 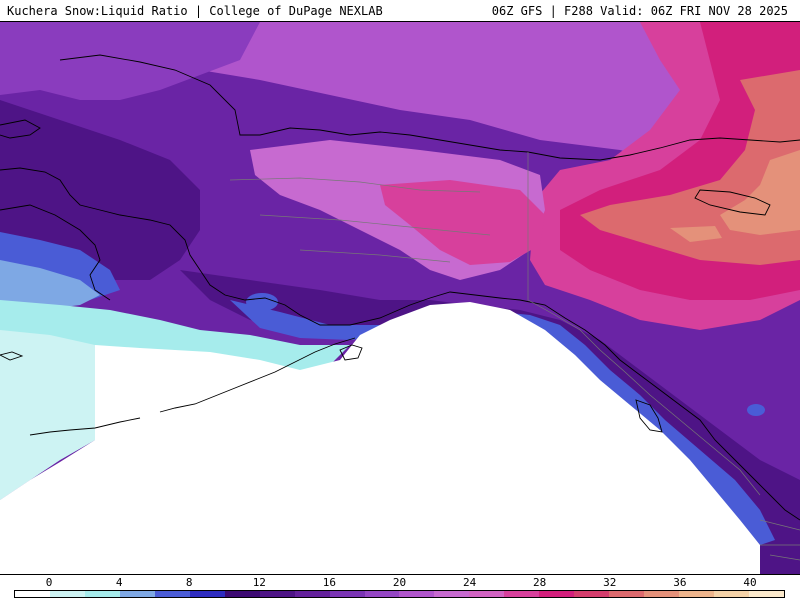 What do you see at coordinates (696, 234) in the screenshot?
I see `yukon-peach-small` at bounding box center [696, 234].